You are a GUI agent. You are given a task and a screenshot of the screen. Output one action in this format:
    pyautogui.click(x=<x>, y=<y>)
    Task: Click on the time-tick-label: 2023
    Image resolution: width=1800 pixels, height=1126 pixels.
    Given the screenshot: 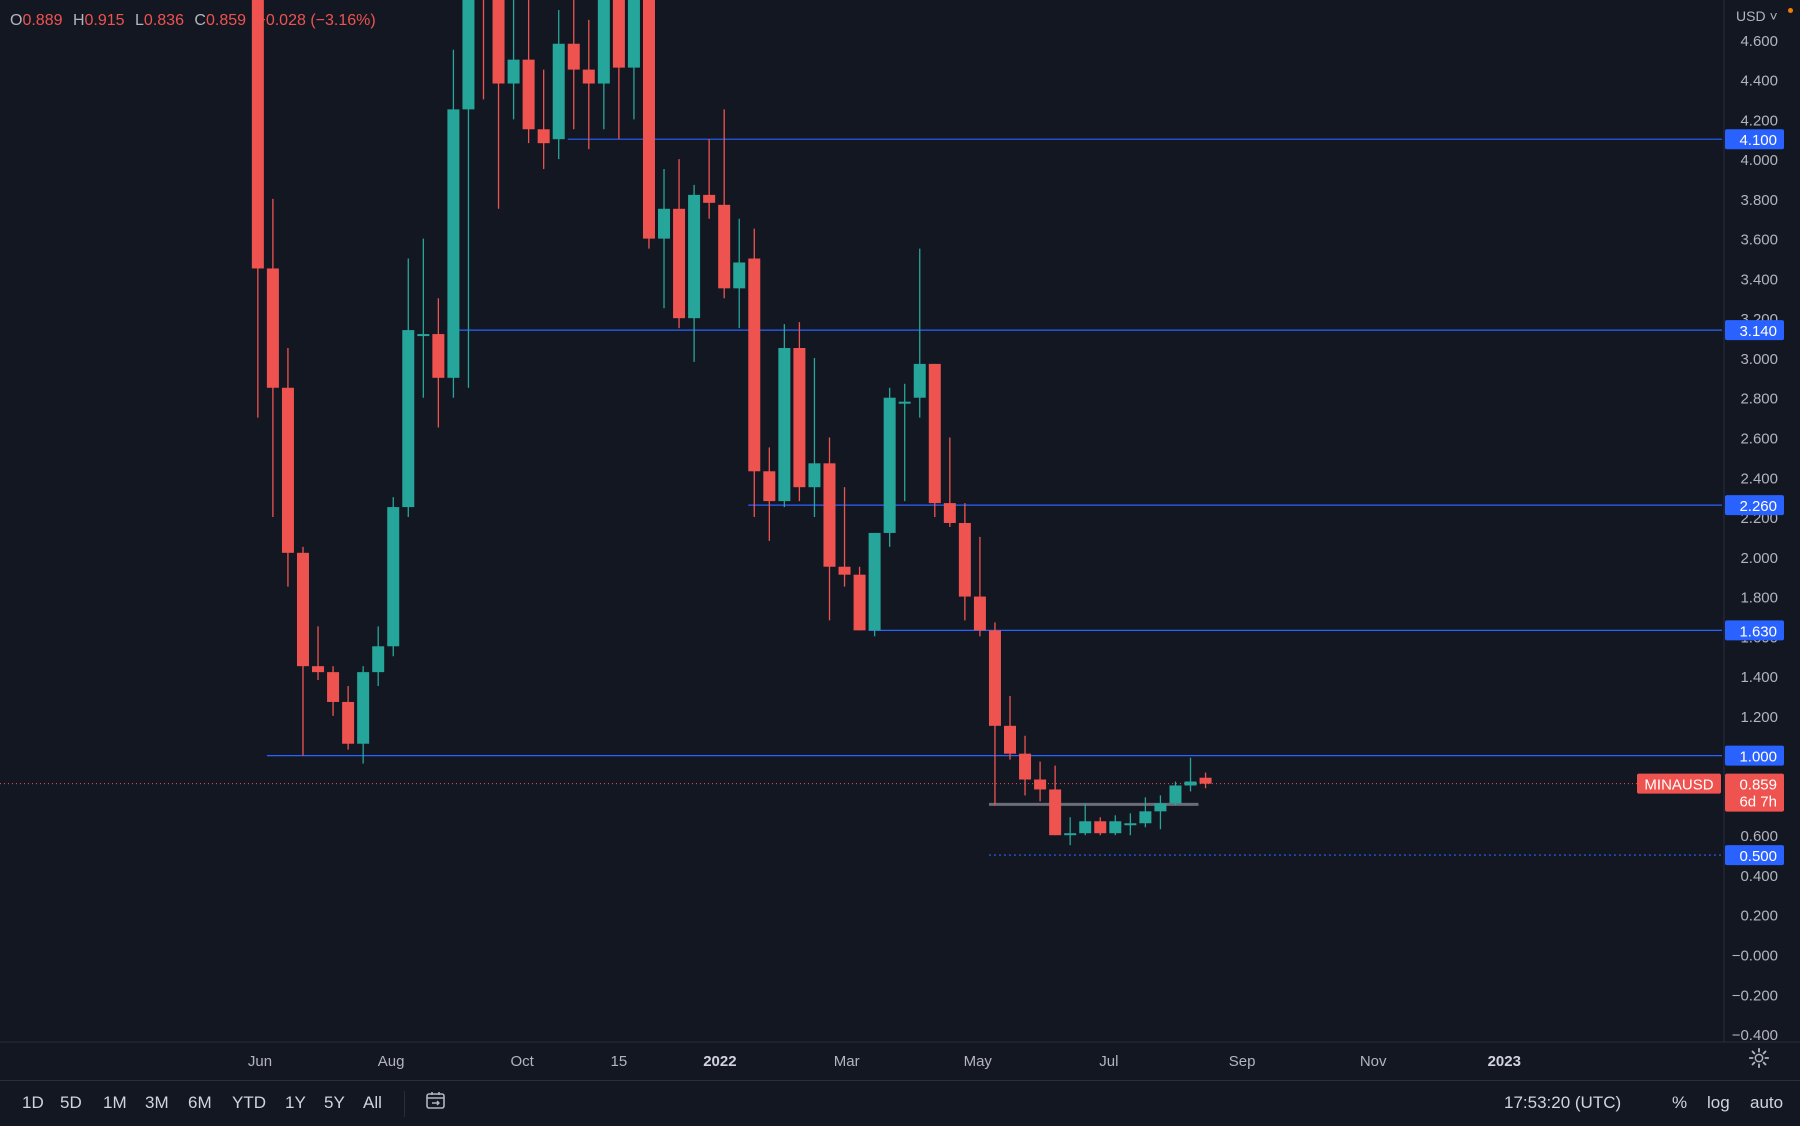 What is the action you would take?
    pyautogui.click(x=1504, y=1061)
    